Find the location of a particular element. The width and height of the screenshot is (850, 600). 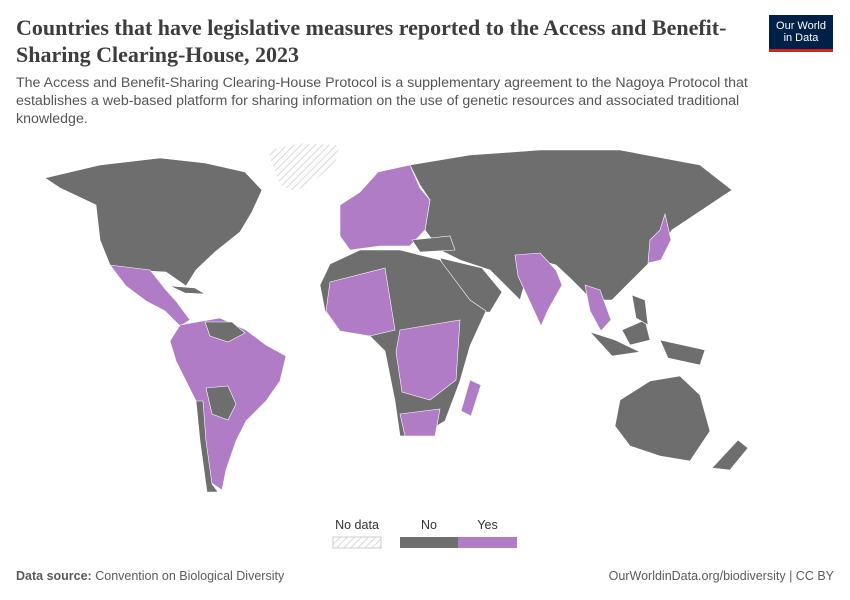

chile is located at coordinates (207, 446).